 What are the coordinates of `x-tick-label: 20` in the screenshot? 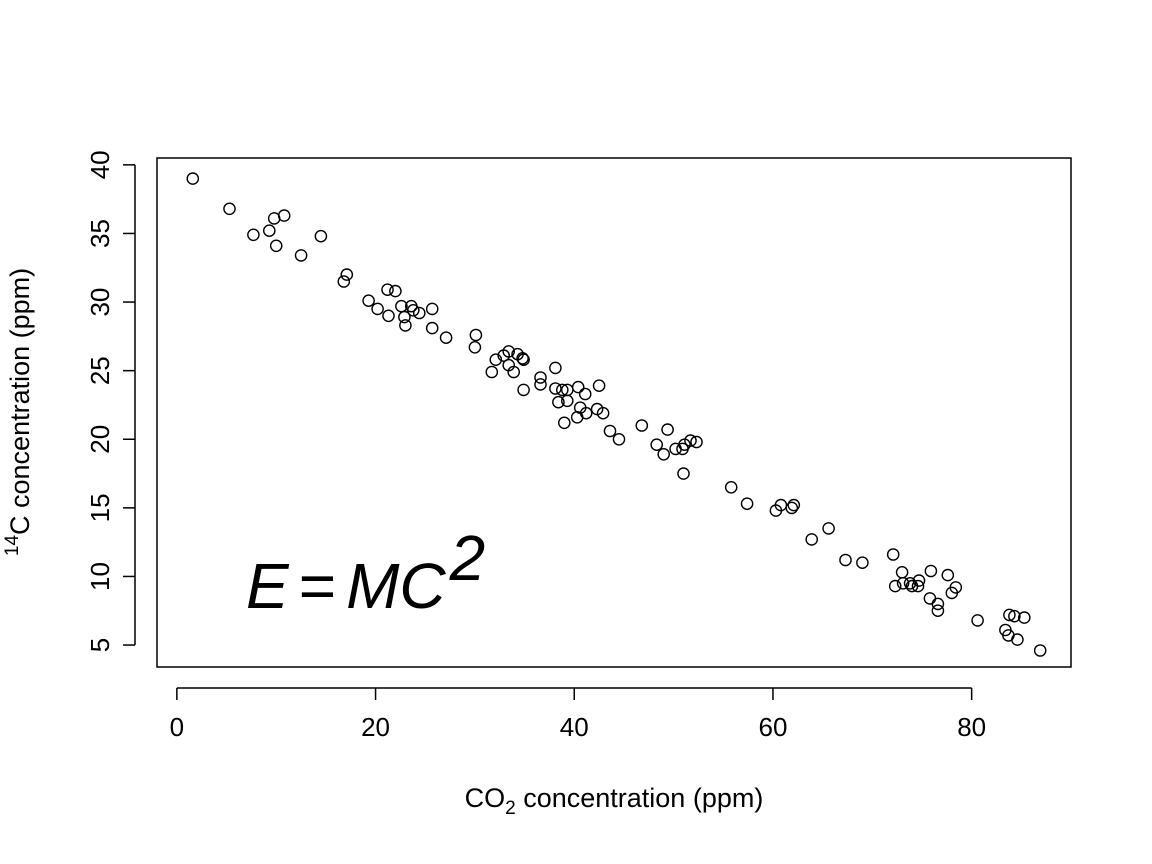 It's located at (375, 727).